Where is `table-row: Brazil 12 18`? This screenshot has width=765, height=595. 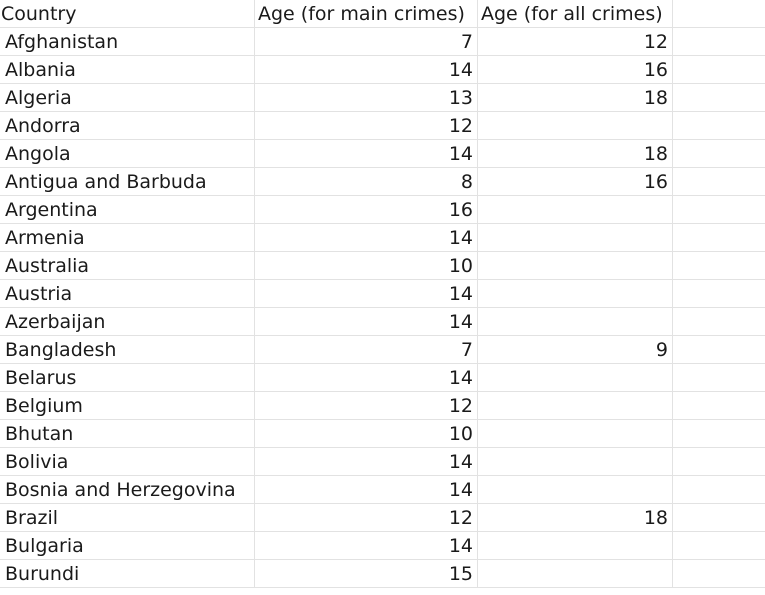 table-row: Brazil 12 18 is located at coordinates (382, 518).